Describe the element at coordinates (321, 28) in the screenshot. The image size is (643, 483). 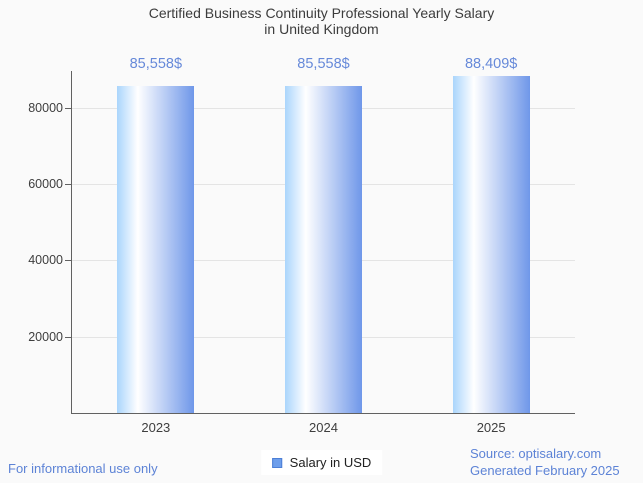
I see `chart-title-line2: in United Kingdom` at that location.